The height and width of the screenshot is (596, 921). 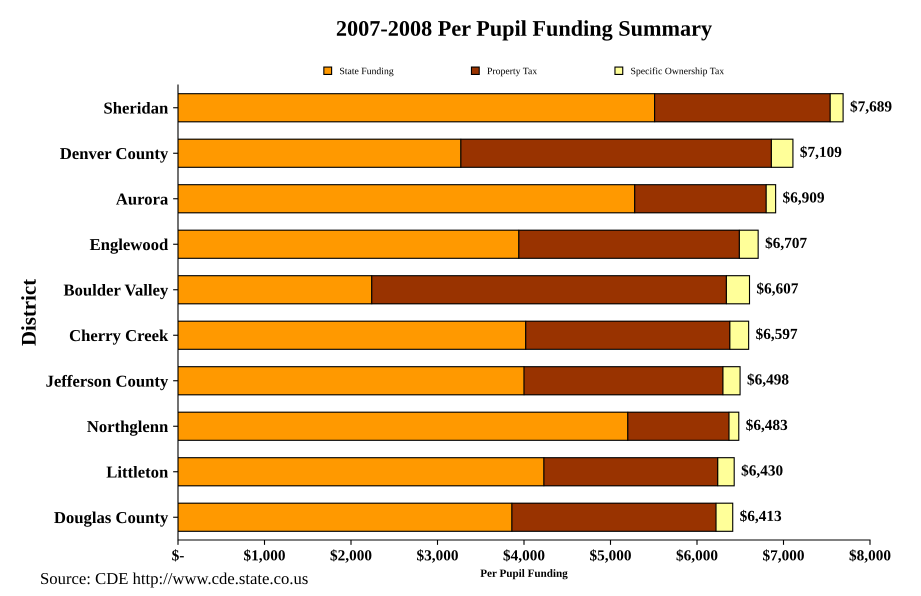 What do you see at coordinates (174, 580) in the screenshot?
I see `source-note: Source: CDE http://www.cde.state.co.us` at bounding box center [174, 580].